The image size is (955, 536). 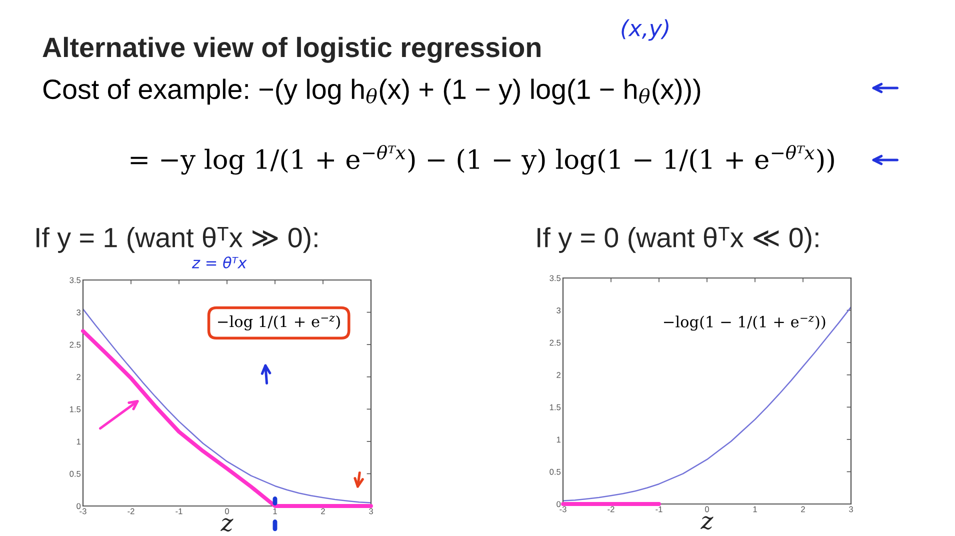 What do you see at coordinates (291, 49) in the screenshot?
I see `chart-title: Alternative view of logistic regression` at bounding box center [291, 49].